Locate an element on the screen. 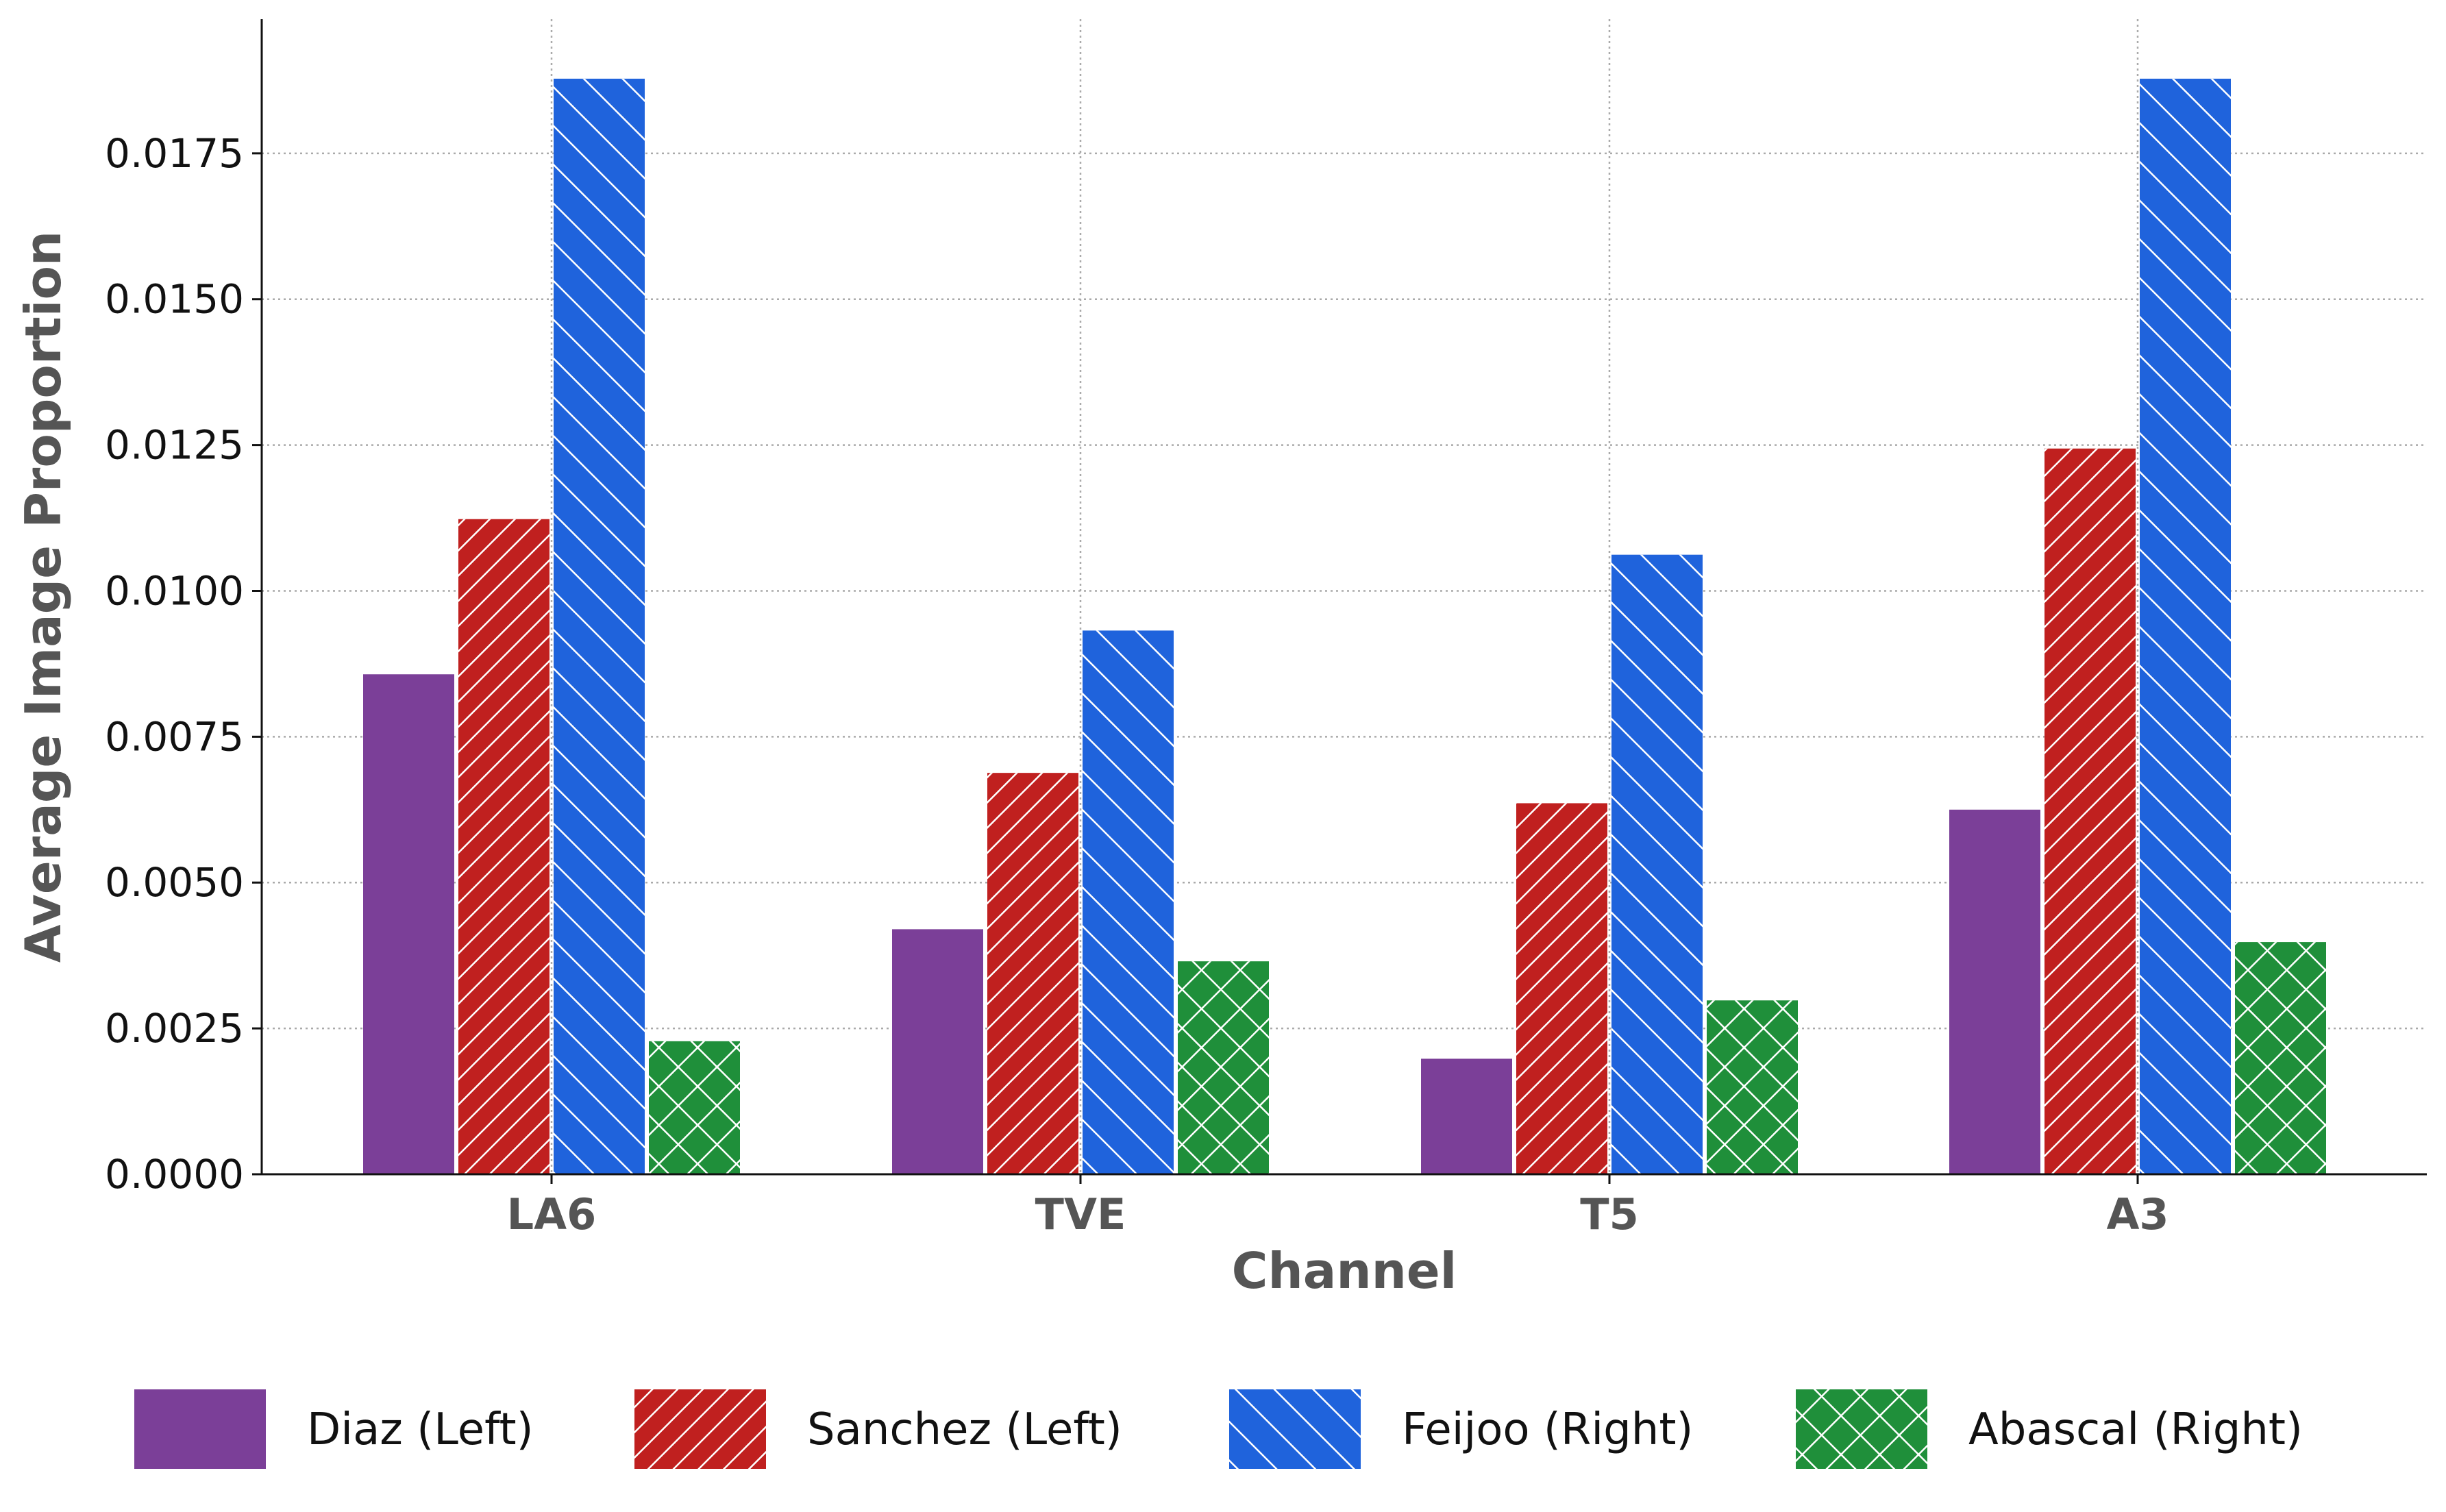 The width and height of the screenshot is (2446, 1512). y-tick-label: 0.0175 is located at coordinates (174, 153).